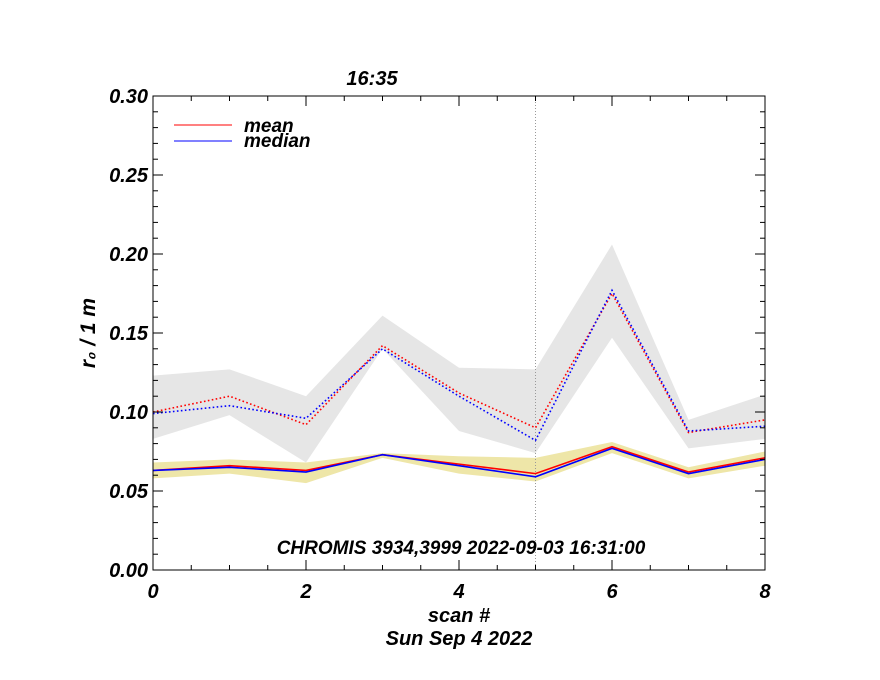  Describe the element at coordinates (128, 571) in the screenshot. I see `y-tick-label: 0.00` at that location.